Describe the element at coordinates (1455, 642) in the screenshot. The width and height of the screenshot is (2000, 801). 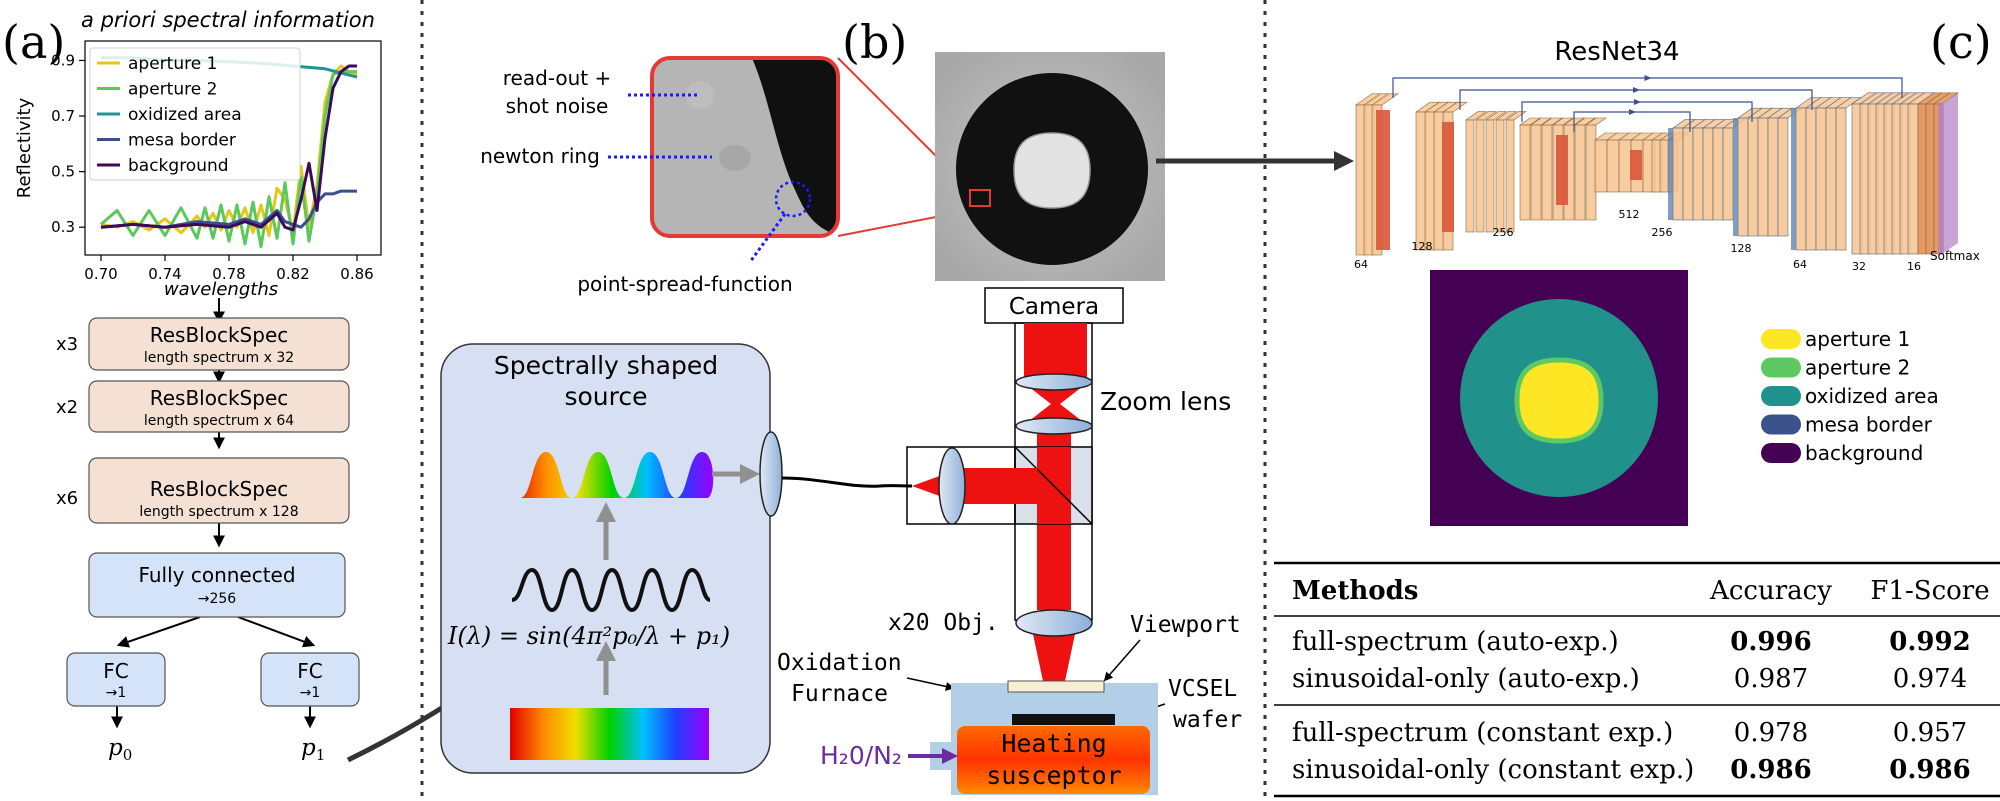
I see `table-row-1-method: full-spectrum (auto-exp.)` at that location.